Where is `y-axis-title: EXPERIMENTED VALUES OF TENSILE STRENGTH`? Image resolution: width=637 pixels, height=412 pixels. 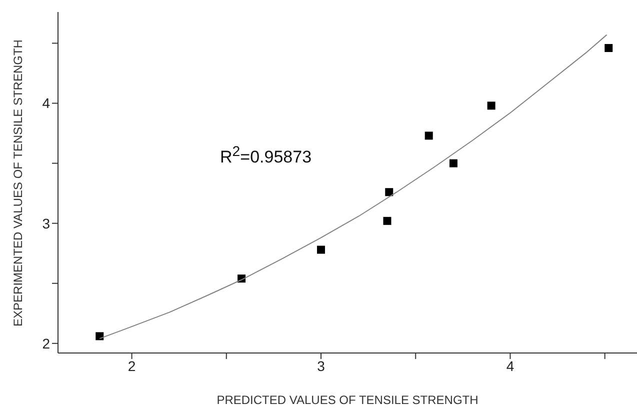
y-axis-title: EXPERIMENTED VALUES OF TENSILE STRENGTH is located at coordinates (18, 183).